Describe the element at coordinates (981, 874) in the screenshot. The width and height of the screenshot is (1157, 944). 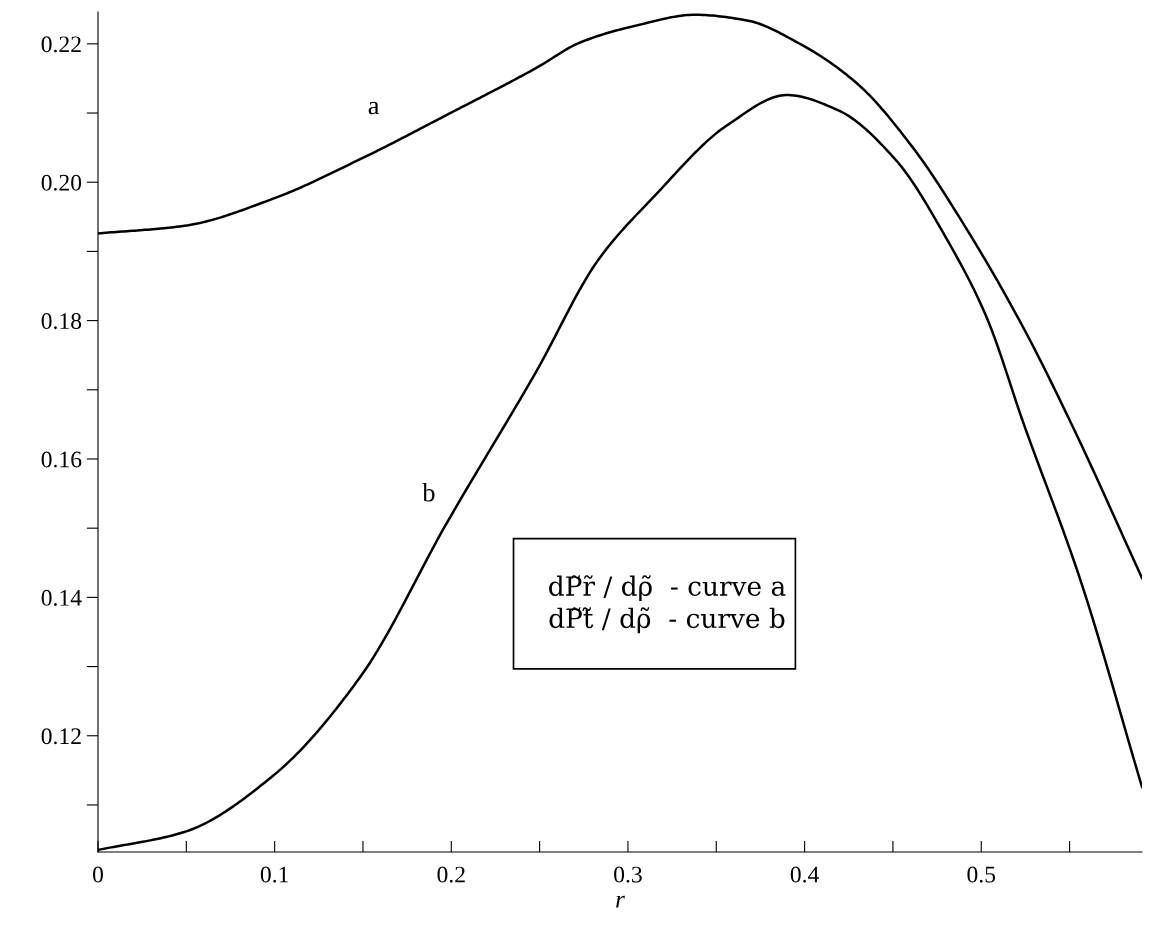
I see `x-tick-label: 0.5` at that location.